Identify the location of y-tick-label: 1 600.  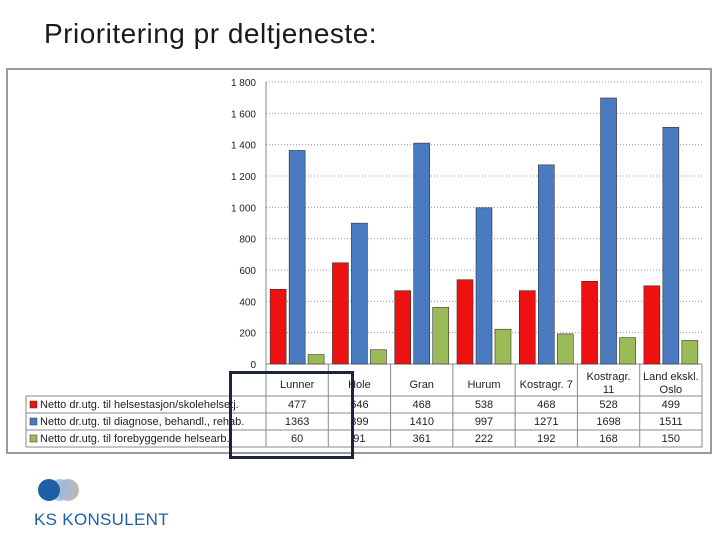
(243, 114).